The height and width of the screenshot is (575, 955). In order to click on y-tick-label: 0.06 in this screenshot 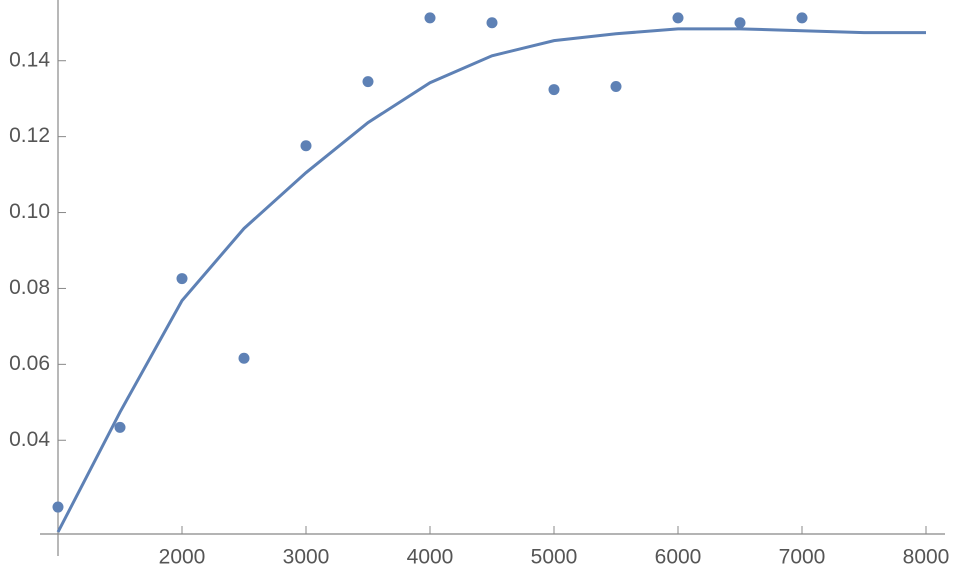, I will do `click(29, 363)`.